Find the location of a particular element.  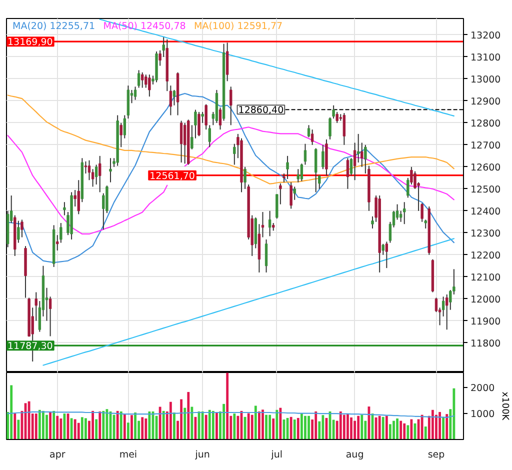

y-tick-label: 12000 is located at coordinates (485, 300).